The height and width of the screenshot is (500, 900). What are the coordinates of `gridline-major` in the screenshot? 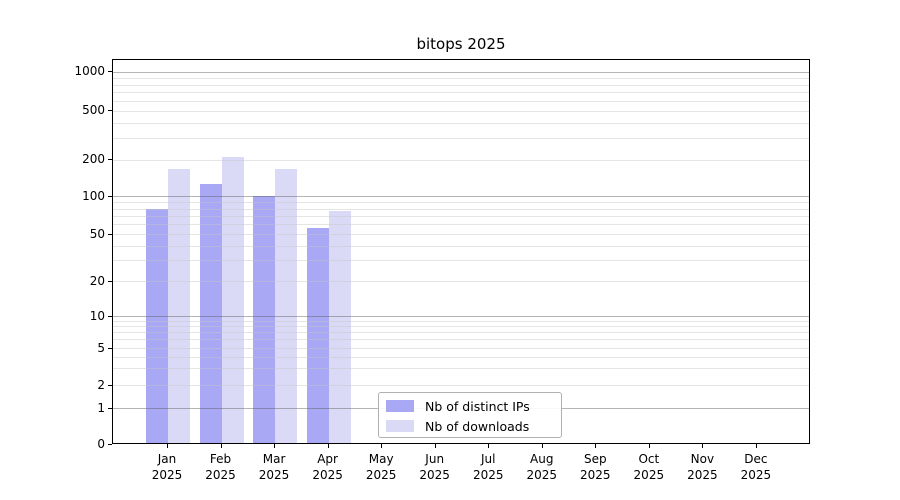 It's located at (461, 72).